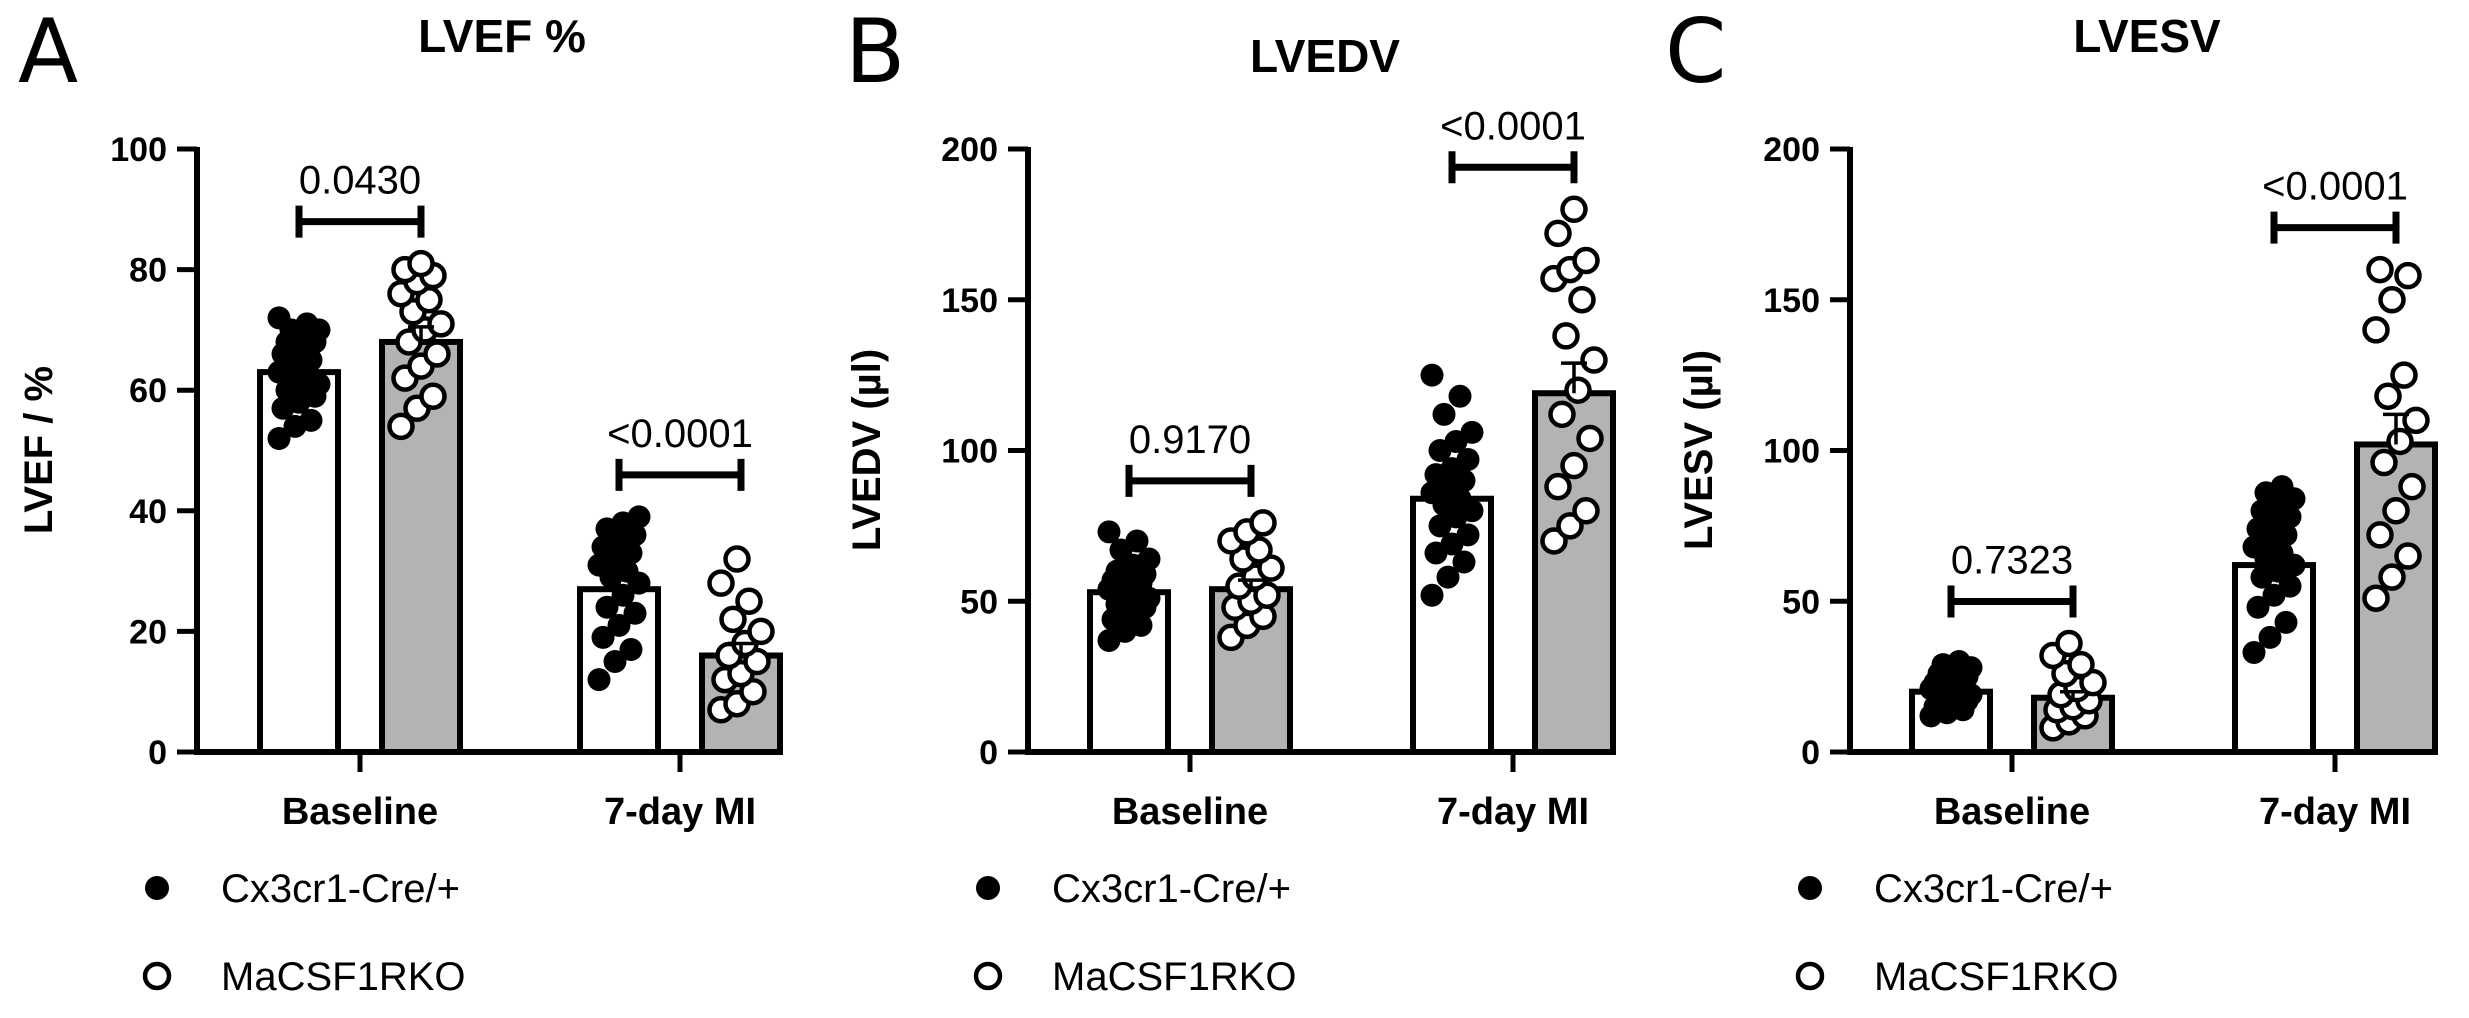  Describe the element at coordinates (2147, 36) in the screenshot. I see `chart-title: LVESV` at that location.